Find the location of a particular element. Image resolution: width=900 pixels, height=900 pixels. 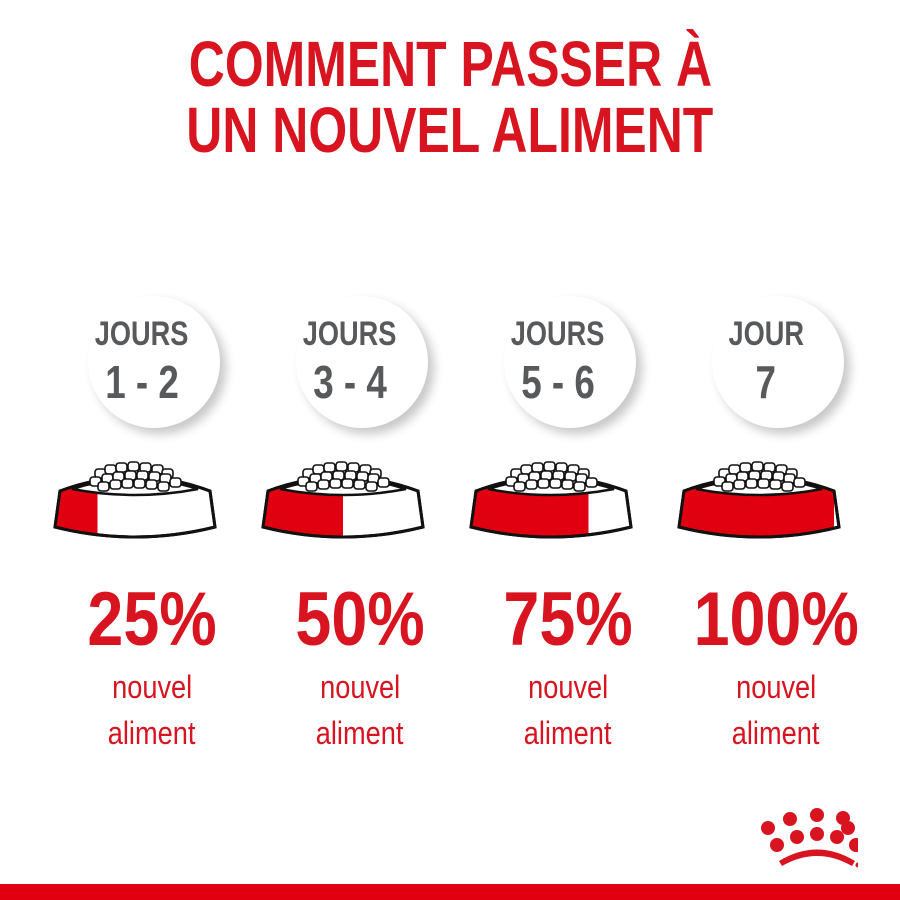

percent-label: 50% is located at coordinates (360, 619).